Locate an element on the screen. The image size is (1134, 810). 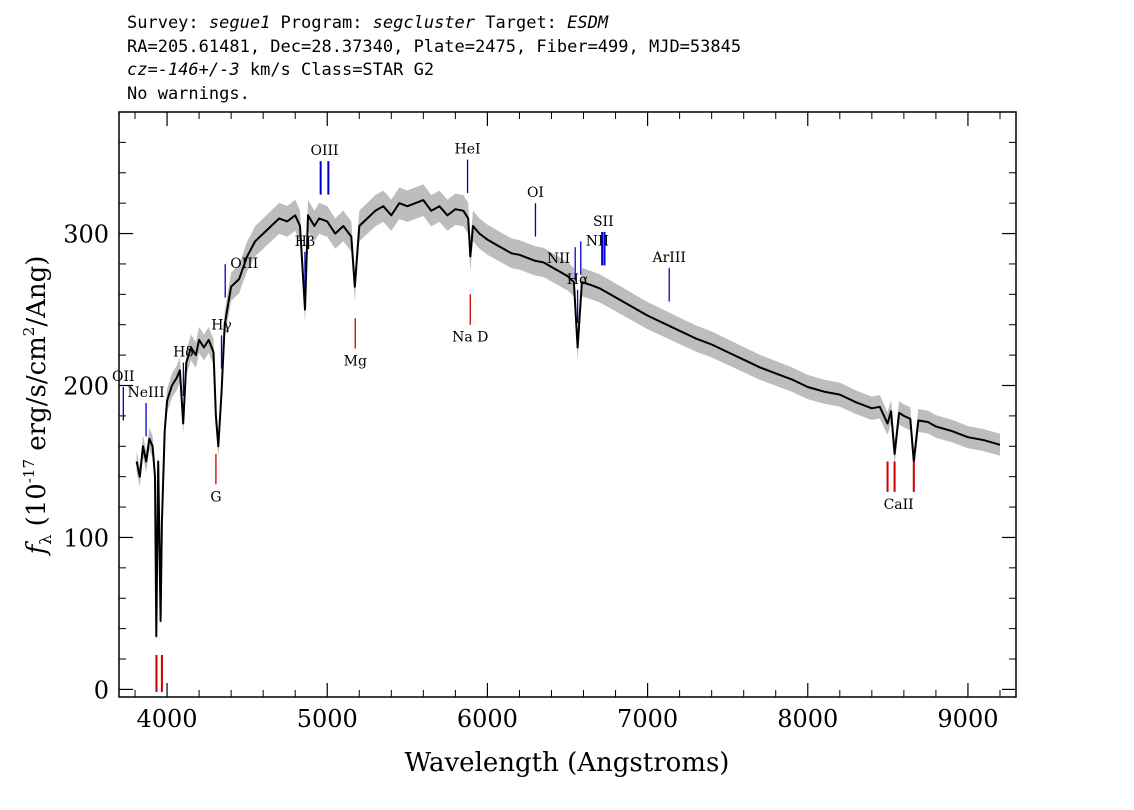
y-axis-title: fλ (10-17 erg/s/cm2/Ang) is located at coordinates (37, 406).